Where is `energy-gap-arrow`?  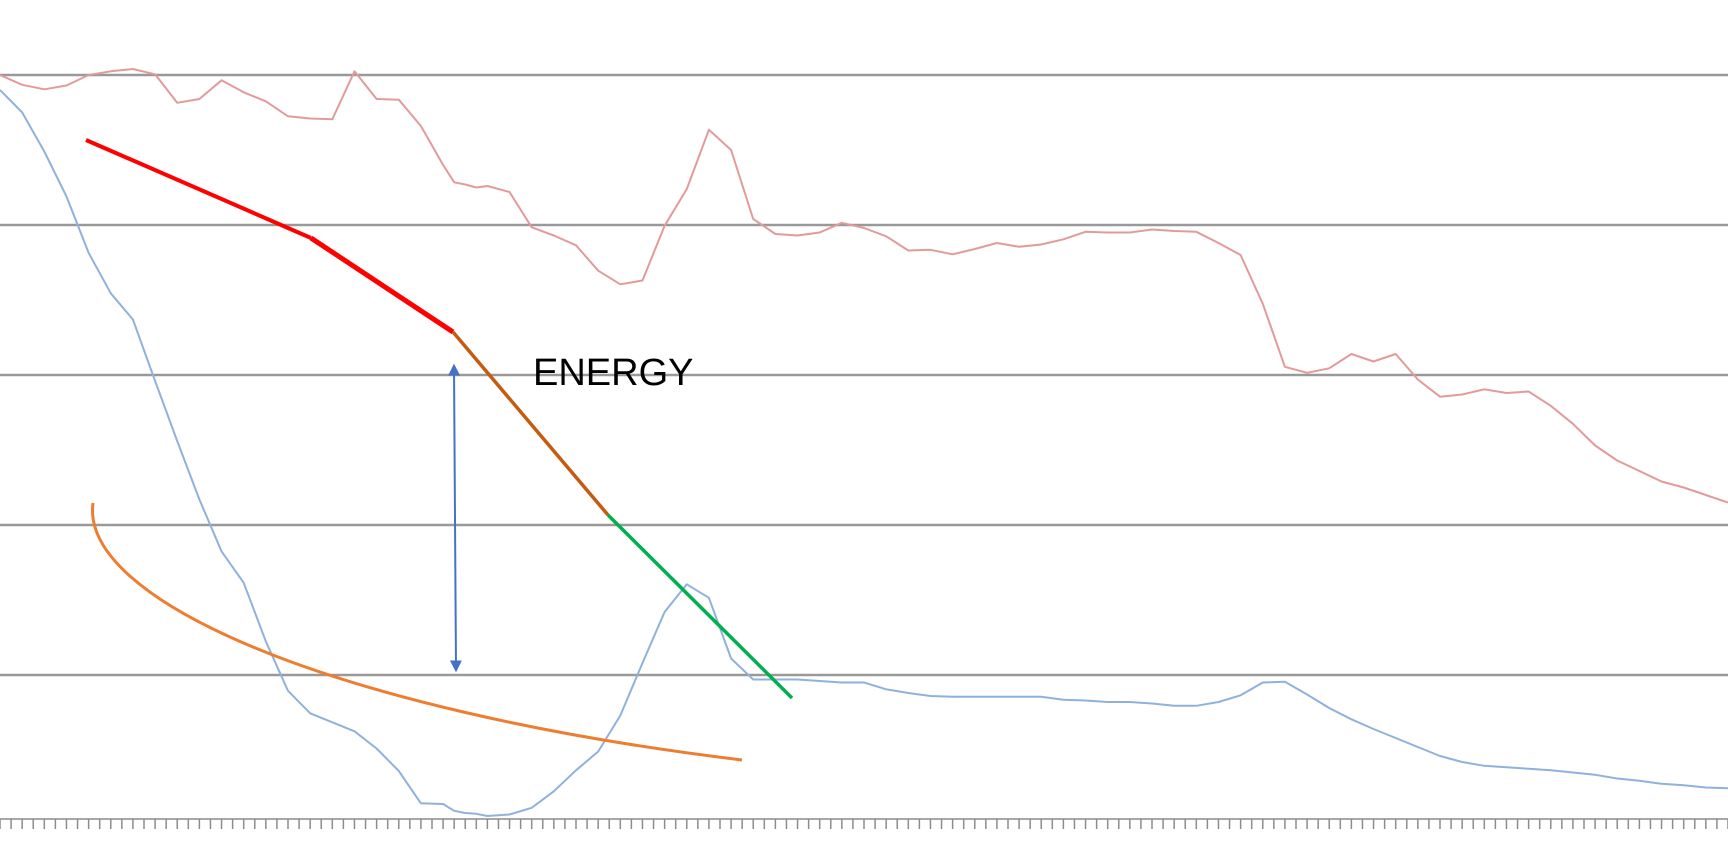 energy-gap-arrow is located at coordinates (455, 518).